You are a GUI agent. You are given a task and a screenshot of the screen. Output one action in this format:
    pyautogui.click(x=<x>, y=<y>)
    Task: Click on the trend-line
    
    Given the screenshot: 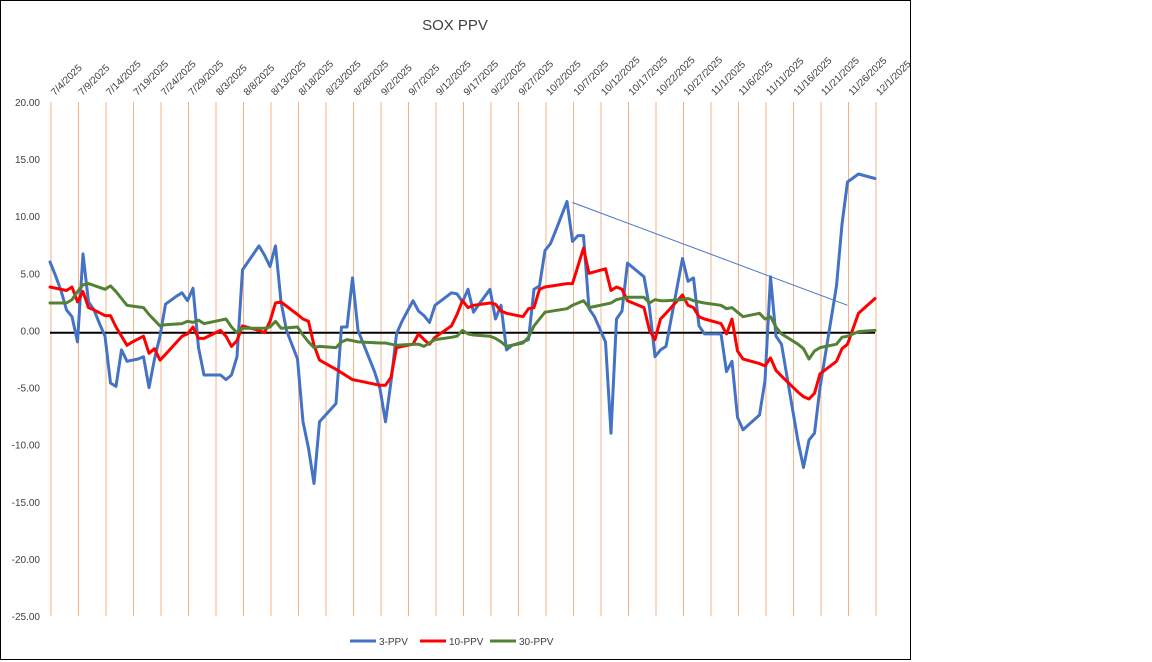 What is the action you would take?
    pyautogui.click(x=710, y=254)
    